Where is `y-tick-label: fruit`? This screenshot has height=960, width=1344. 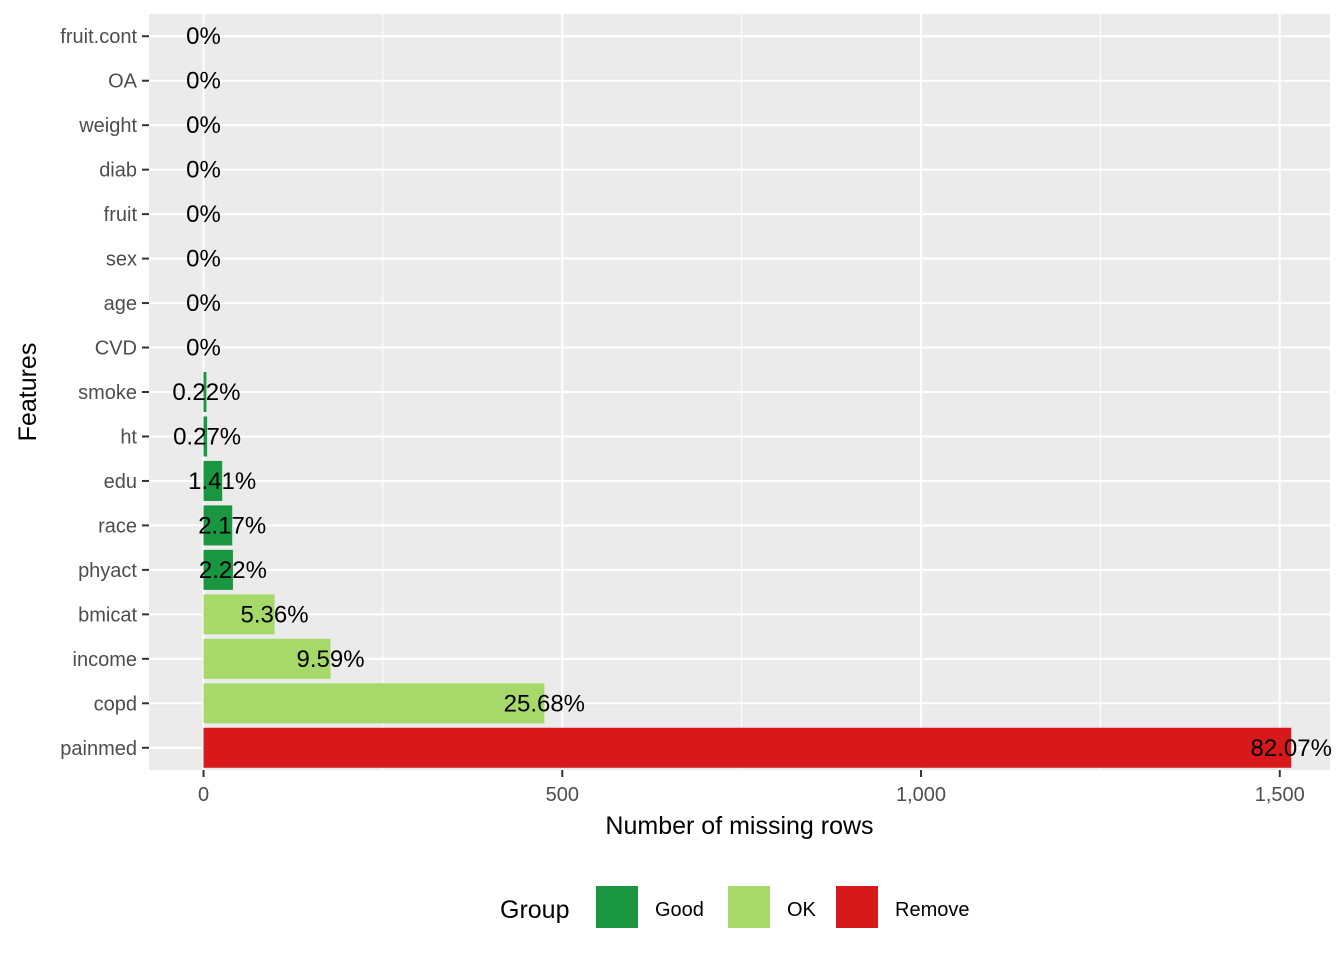
y-tick-label: fruit is located at coordinates (121, 215).